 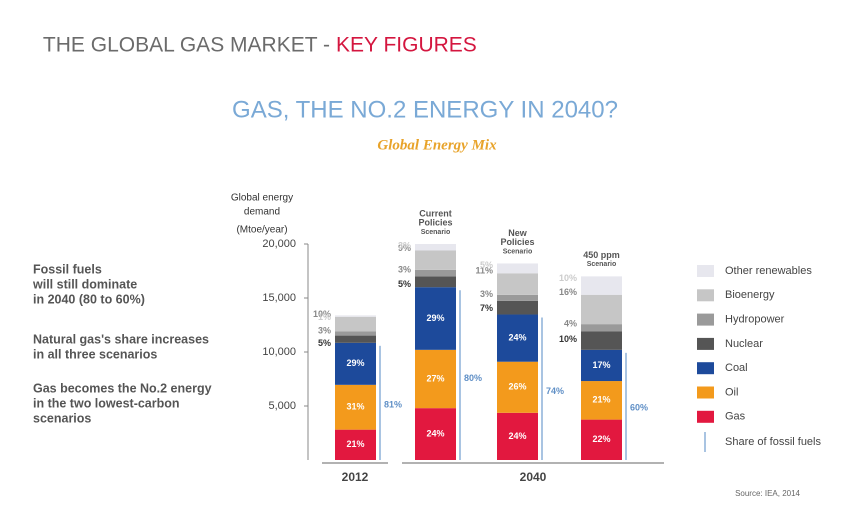 I want to click on share-label: 11%, so click(x=484, y=271).